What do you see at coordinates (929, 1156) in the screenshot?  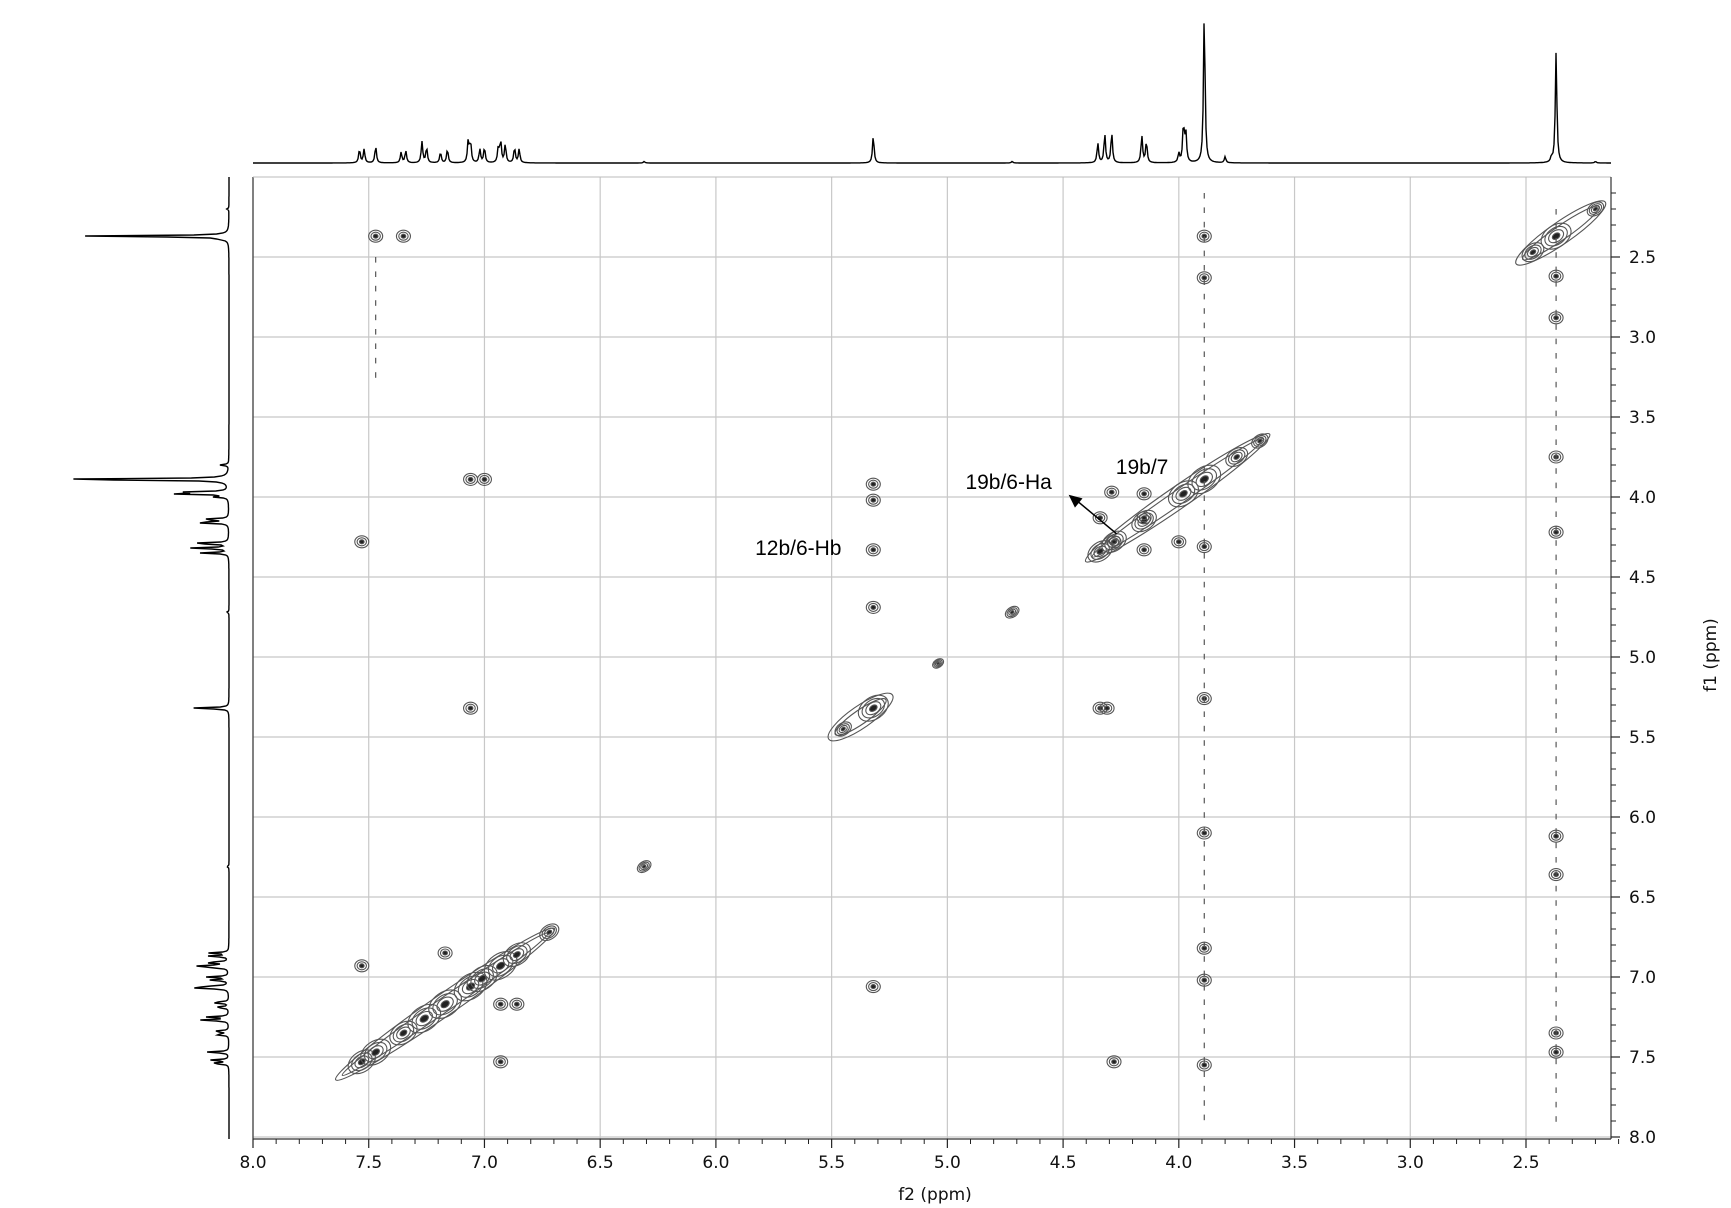 I see `x-axis: 8.0 7.5 7.0 6.5 6.0 5.5 5.0 4.5 4.0 3.5 3.0 2.5` at bounding box center [929, 1156].